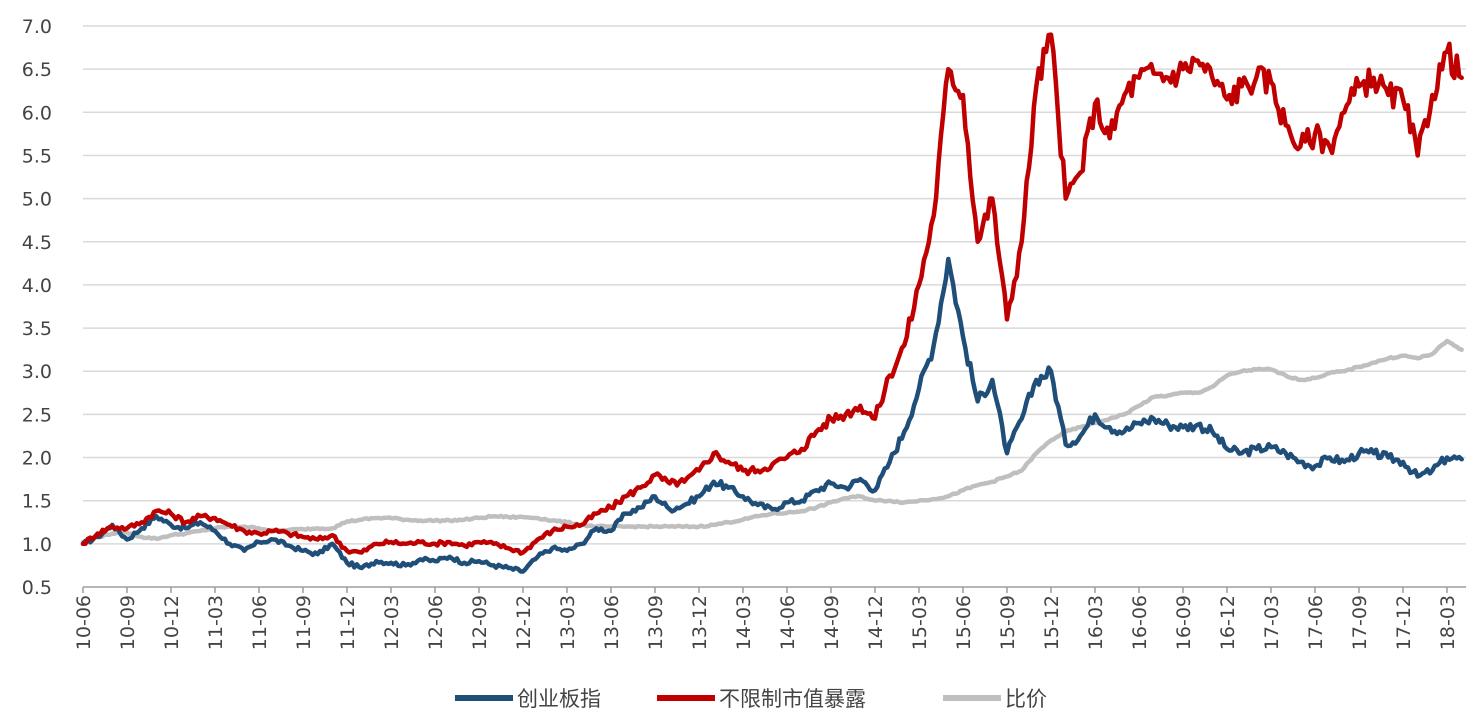 This screenshot has height=723, width=1482. Describe the element at coordinates (37, 588) in the screenshot. I see `y-tick-label: 0.5` at that location.